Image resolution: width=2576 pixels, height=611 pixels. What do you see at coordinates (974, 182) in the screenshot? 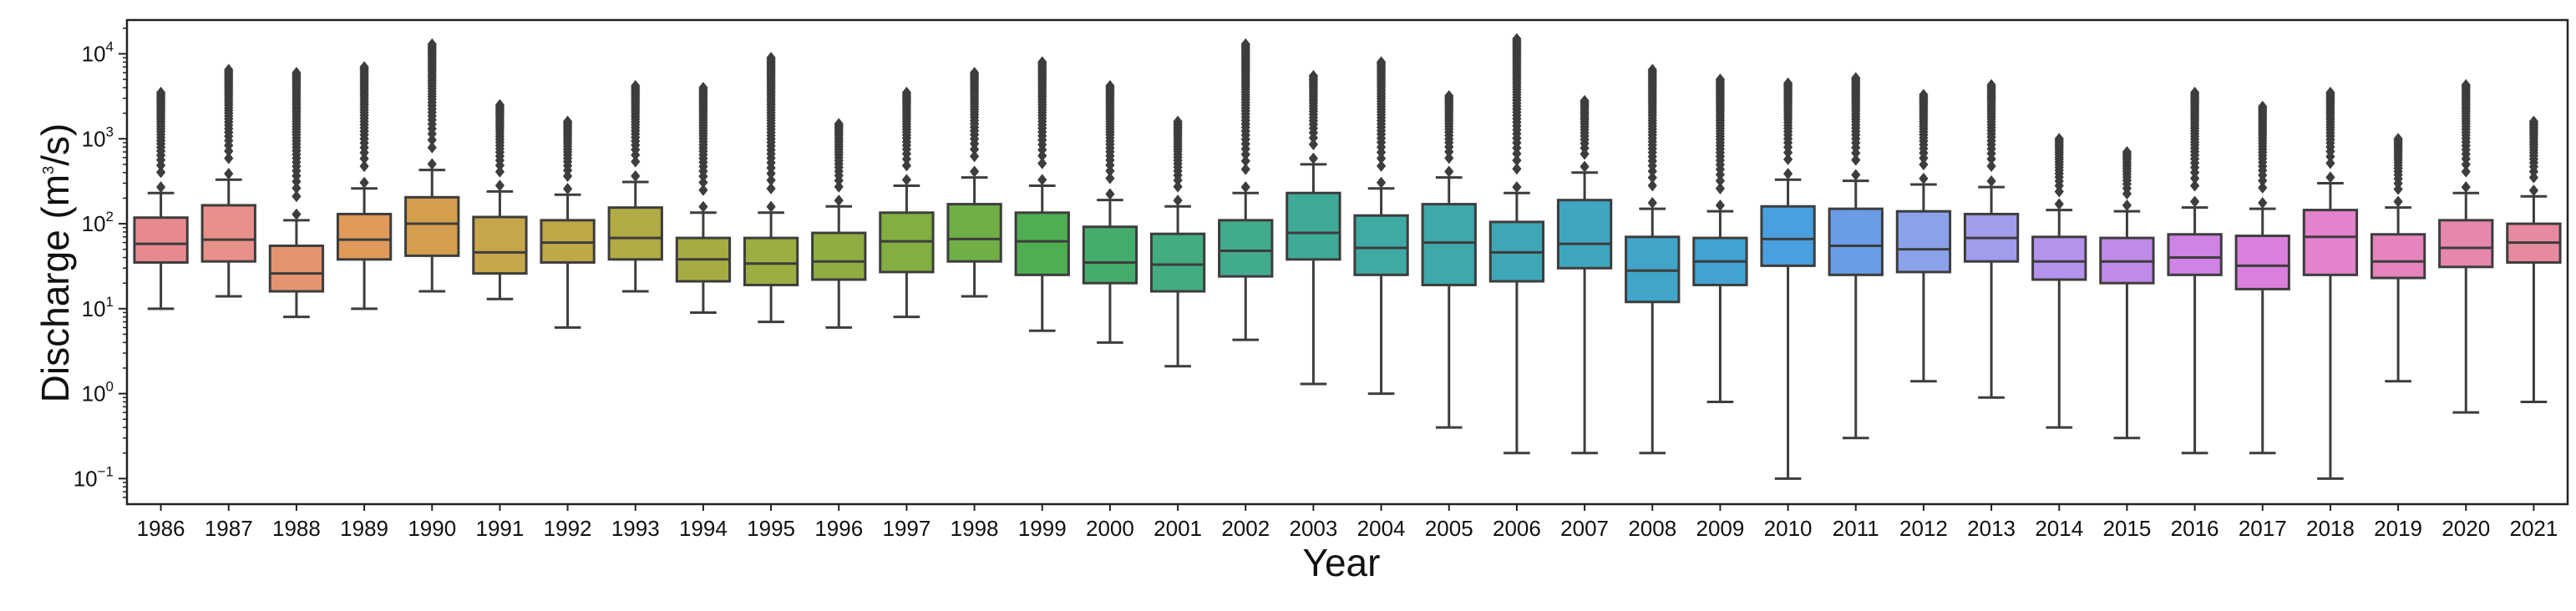
I see `box-1998` at bounding box center [974, 182].